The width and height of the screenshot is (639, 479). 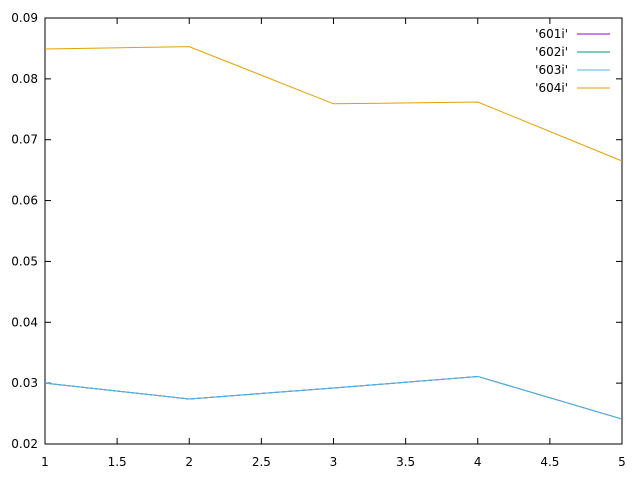 I want to click on legend-label: '601i', so click(x=551, y=34).